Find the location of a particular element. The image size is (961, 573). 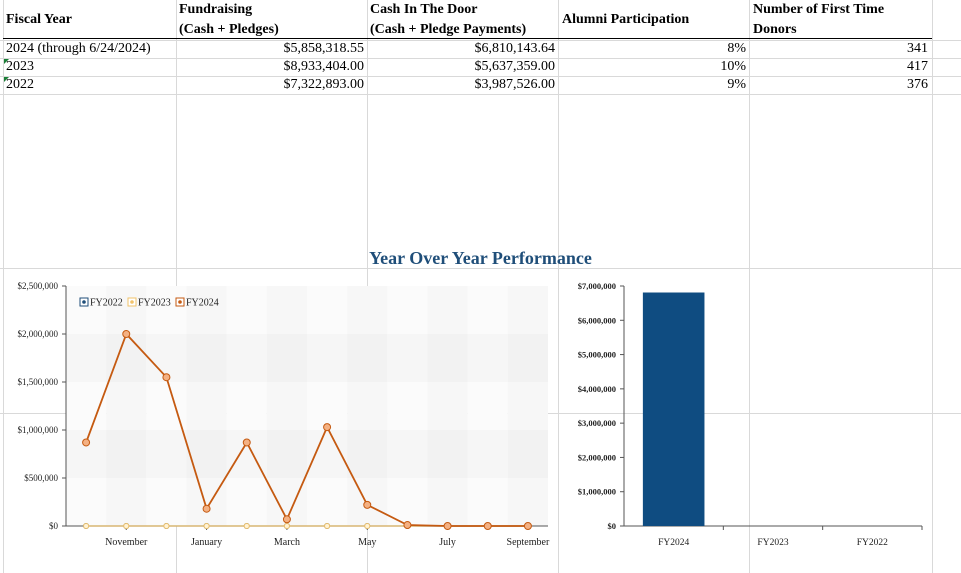

cell-alumni: 10% is located at coordinates (733, 66).